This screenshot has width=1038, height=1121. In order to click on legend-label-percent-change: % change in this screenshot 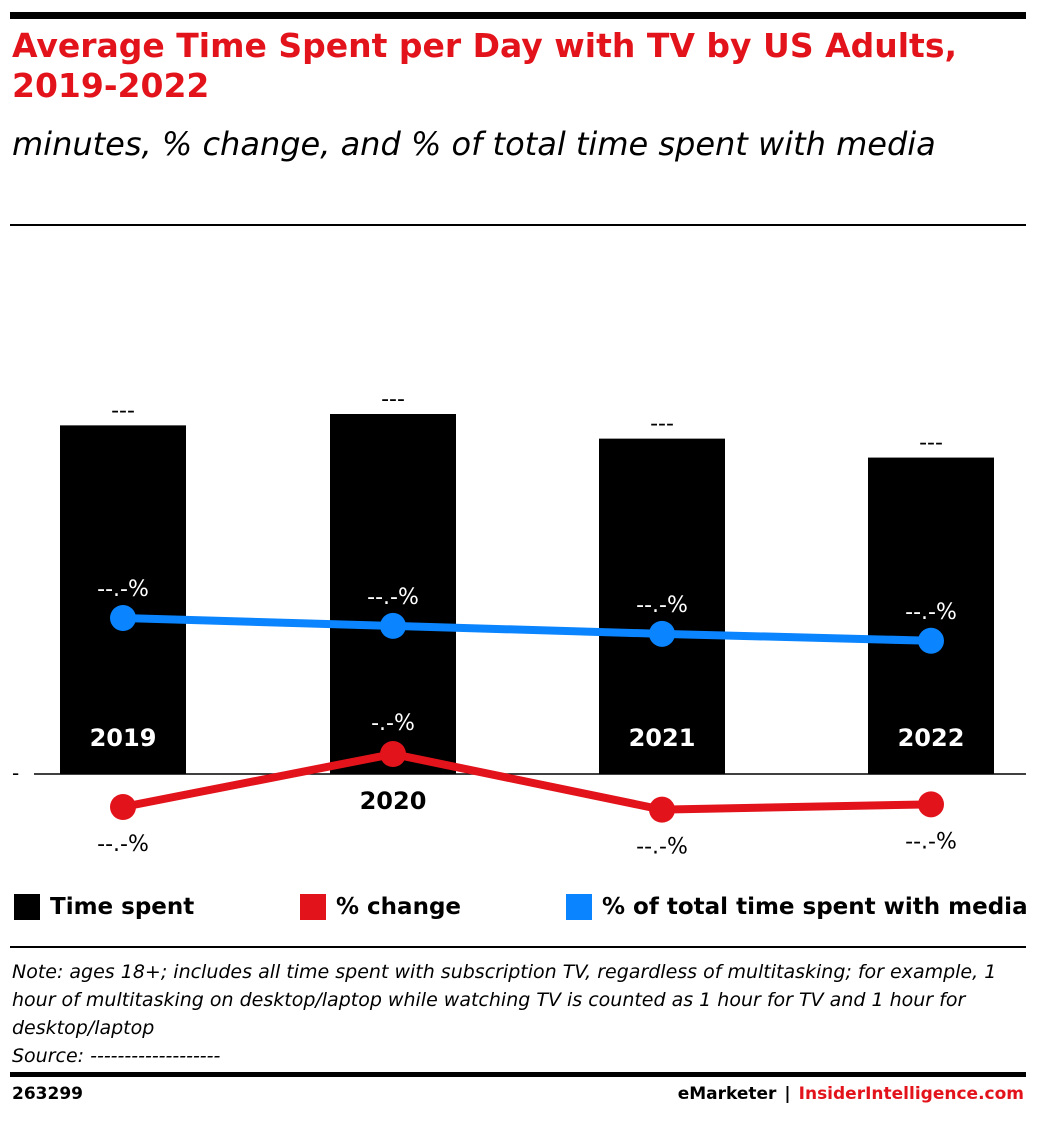, I will do `click(399, 907)`.